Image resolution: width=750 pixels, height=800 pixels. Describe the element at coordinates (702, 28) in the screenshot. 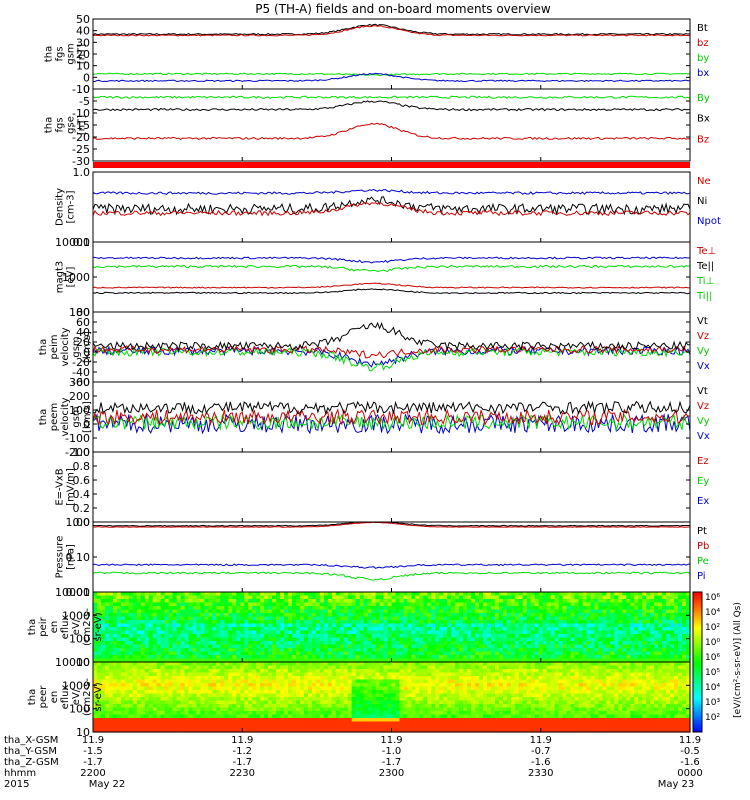

I see `legend-entry: Bt` at that location.